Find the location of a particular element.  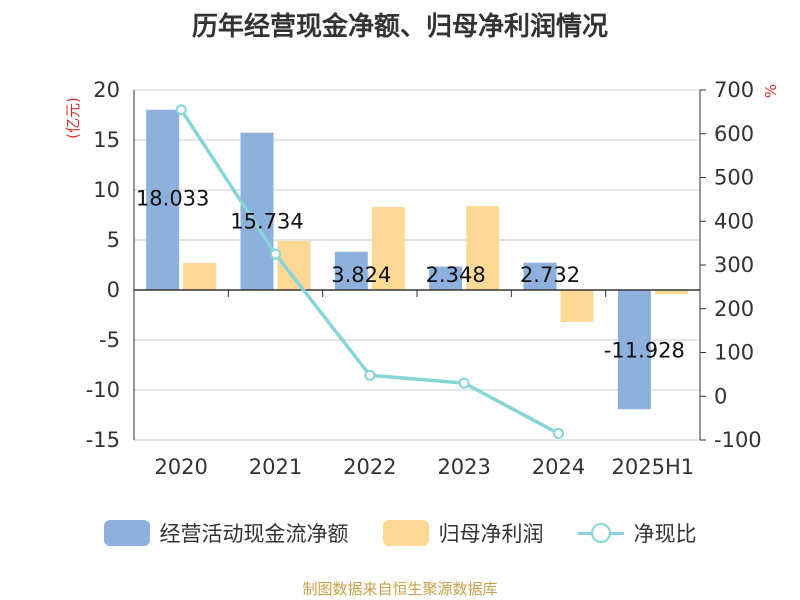

source-note: 制图数据来自恒生聚源数据库 is located at coordinates (400, 589).